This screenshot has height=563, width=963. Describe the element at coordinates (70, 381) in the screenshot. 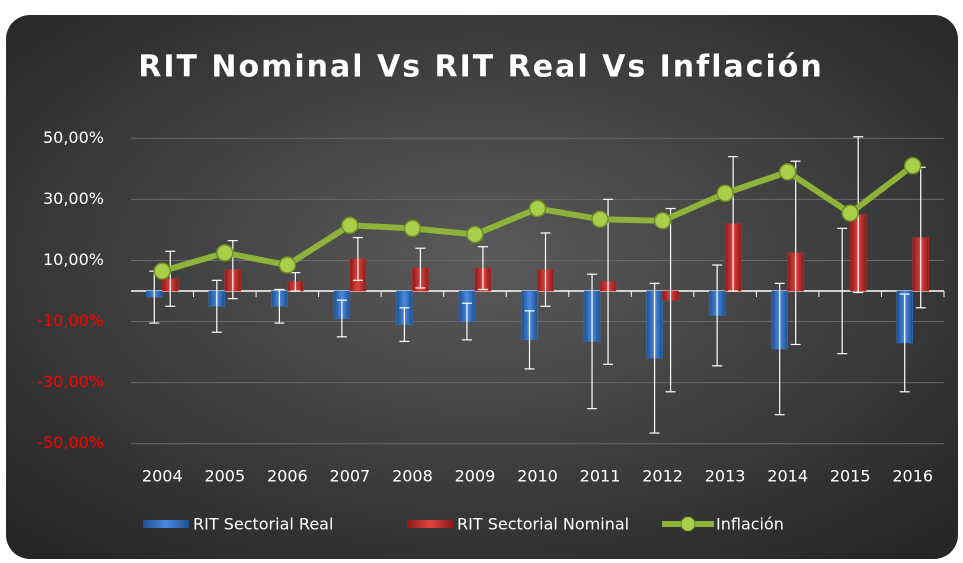

I see `y-tick-label: -30,00%` at that location.